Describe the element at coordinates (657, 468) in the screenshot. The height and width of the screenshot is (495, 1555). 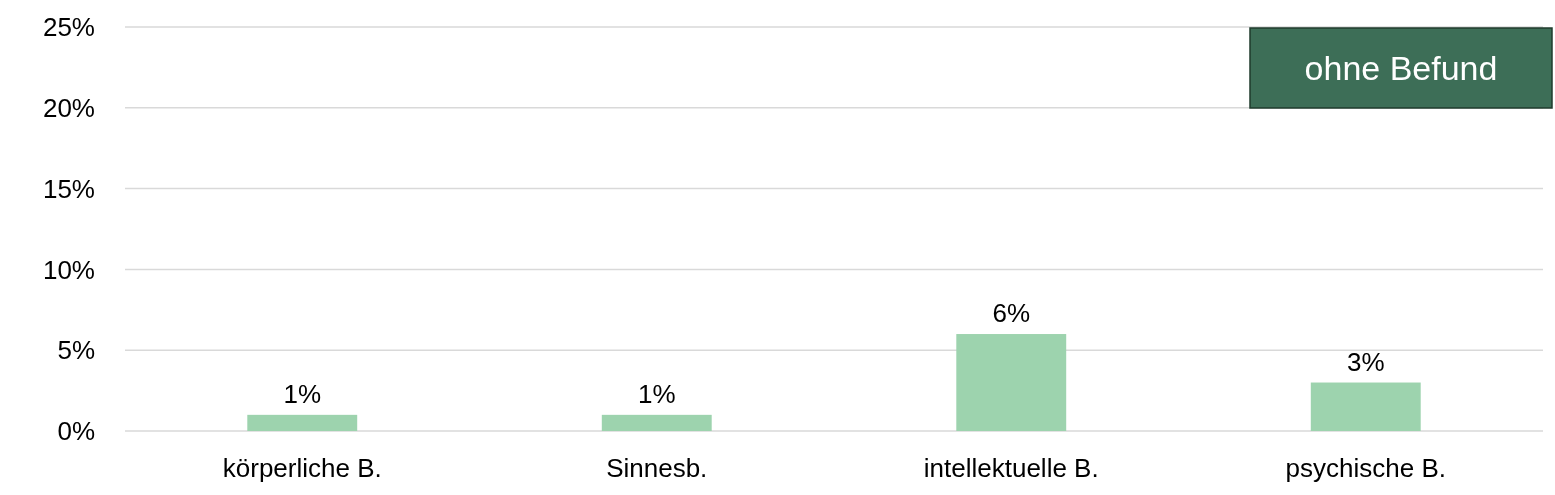
I see `x-tick-label: Sinnesb.` at that location.